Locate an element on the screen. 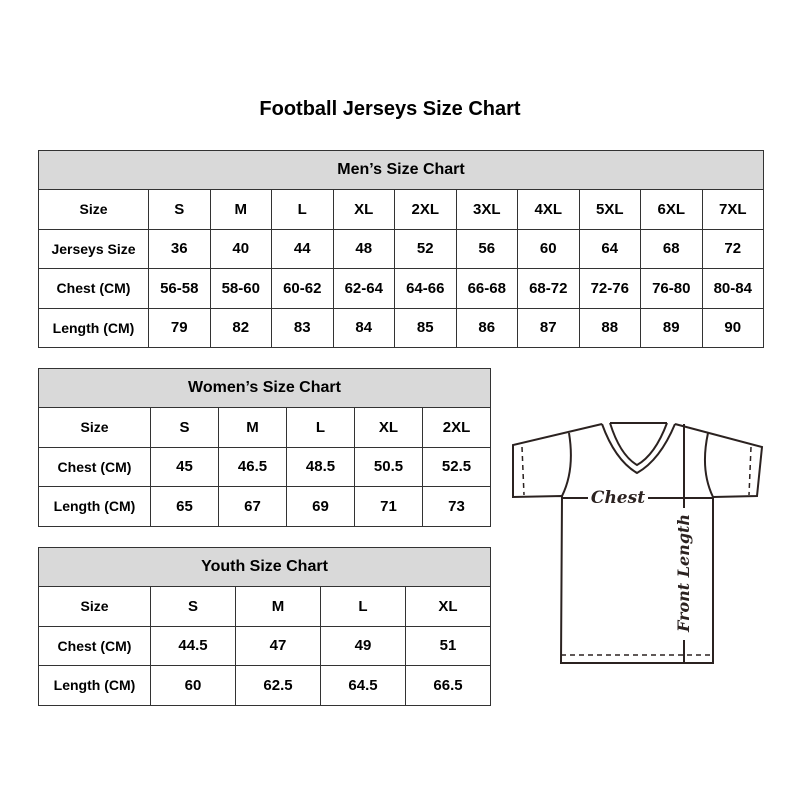 The width and height of the screenshot is (800, 800). cell: 44 is located at coordinates (302, 248).